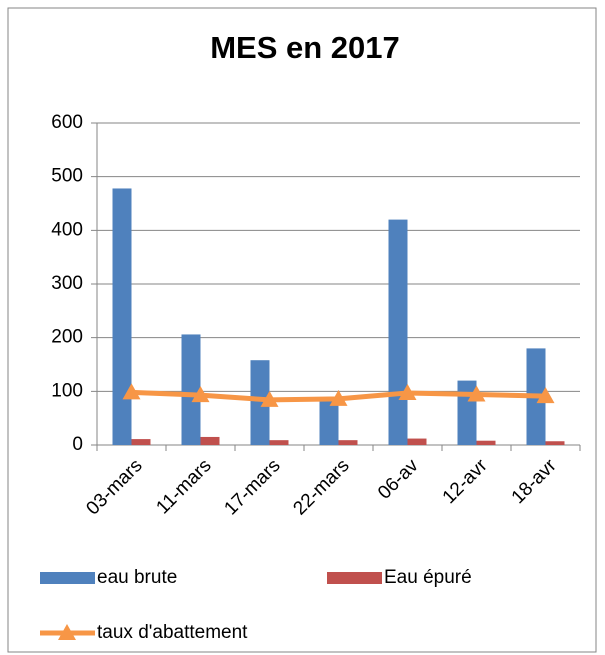 The width and height of the screenshot is (605, 655). What do you see at coordinates (67, 122) in the screenshot?
I see `y-tick-label: 600` at bounding box center [67, 122].